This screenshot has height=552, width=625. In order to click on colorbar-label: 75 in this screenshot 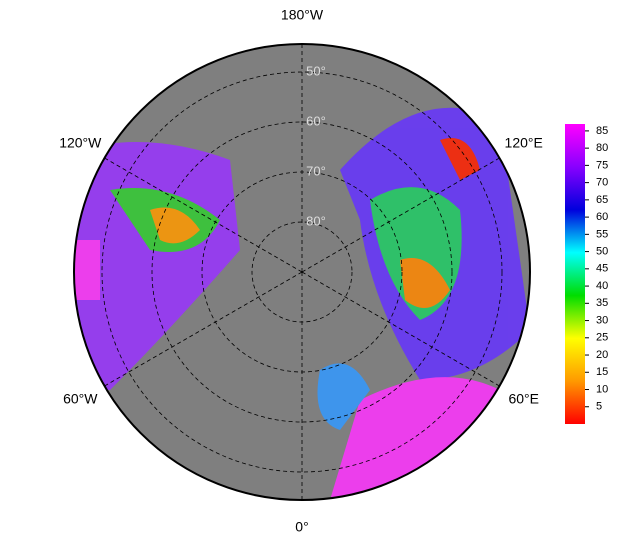, I will do `click(602, 165)`.